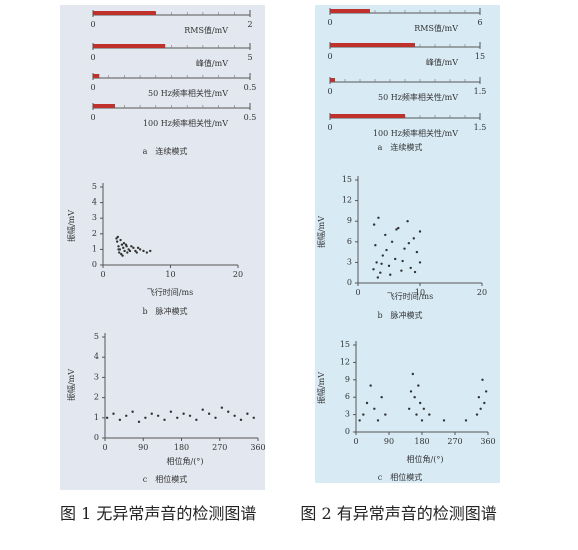  Describe the element at coordinates (389, 441) in the screenshot. I see `x-tick-label: 90` at that location.